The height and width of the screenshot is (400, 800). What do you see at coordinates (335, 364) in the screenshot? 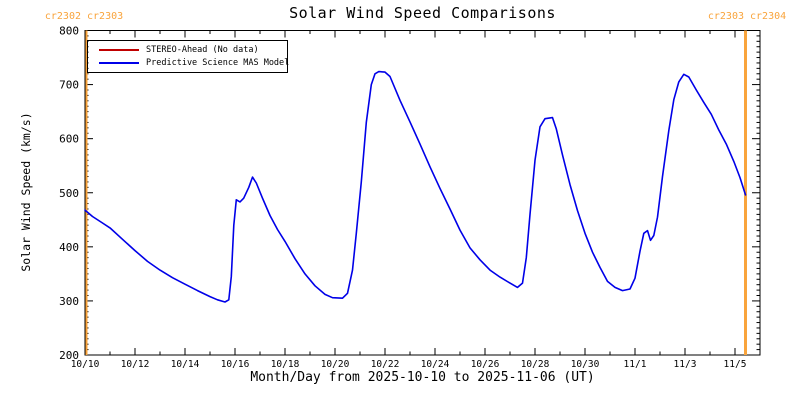
I see `x-tick-label: 10/20` at bounding box center [335, 364].